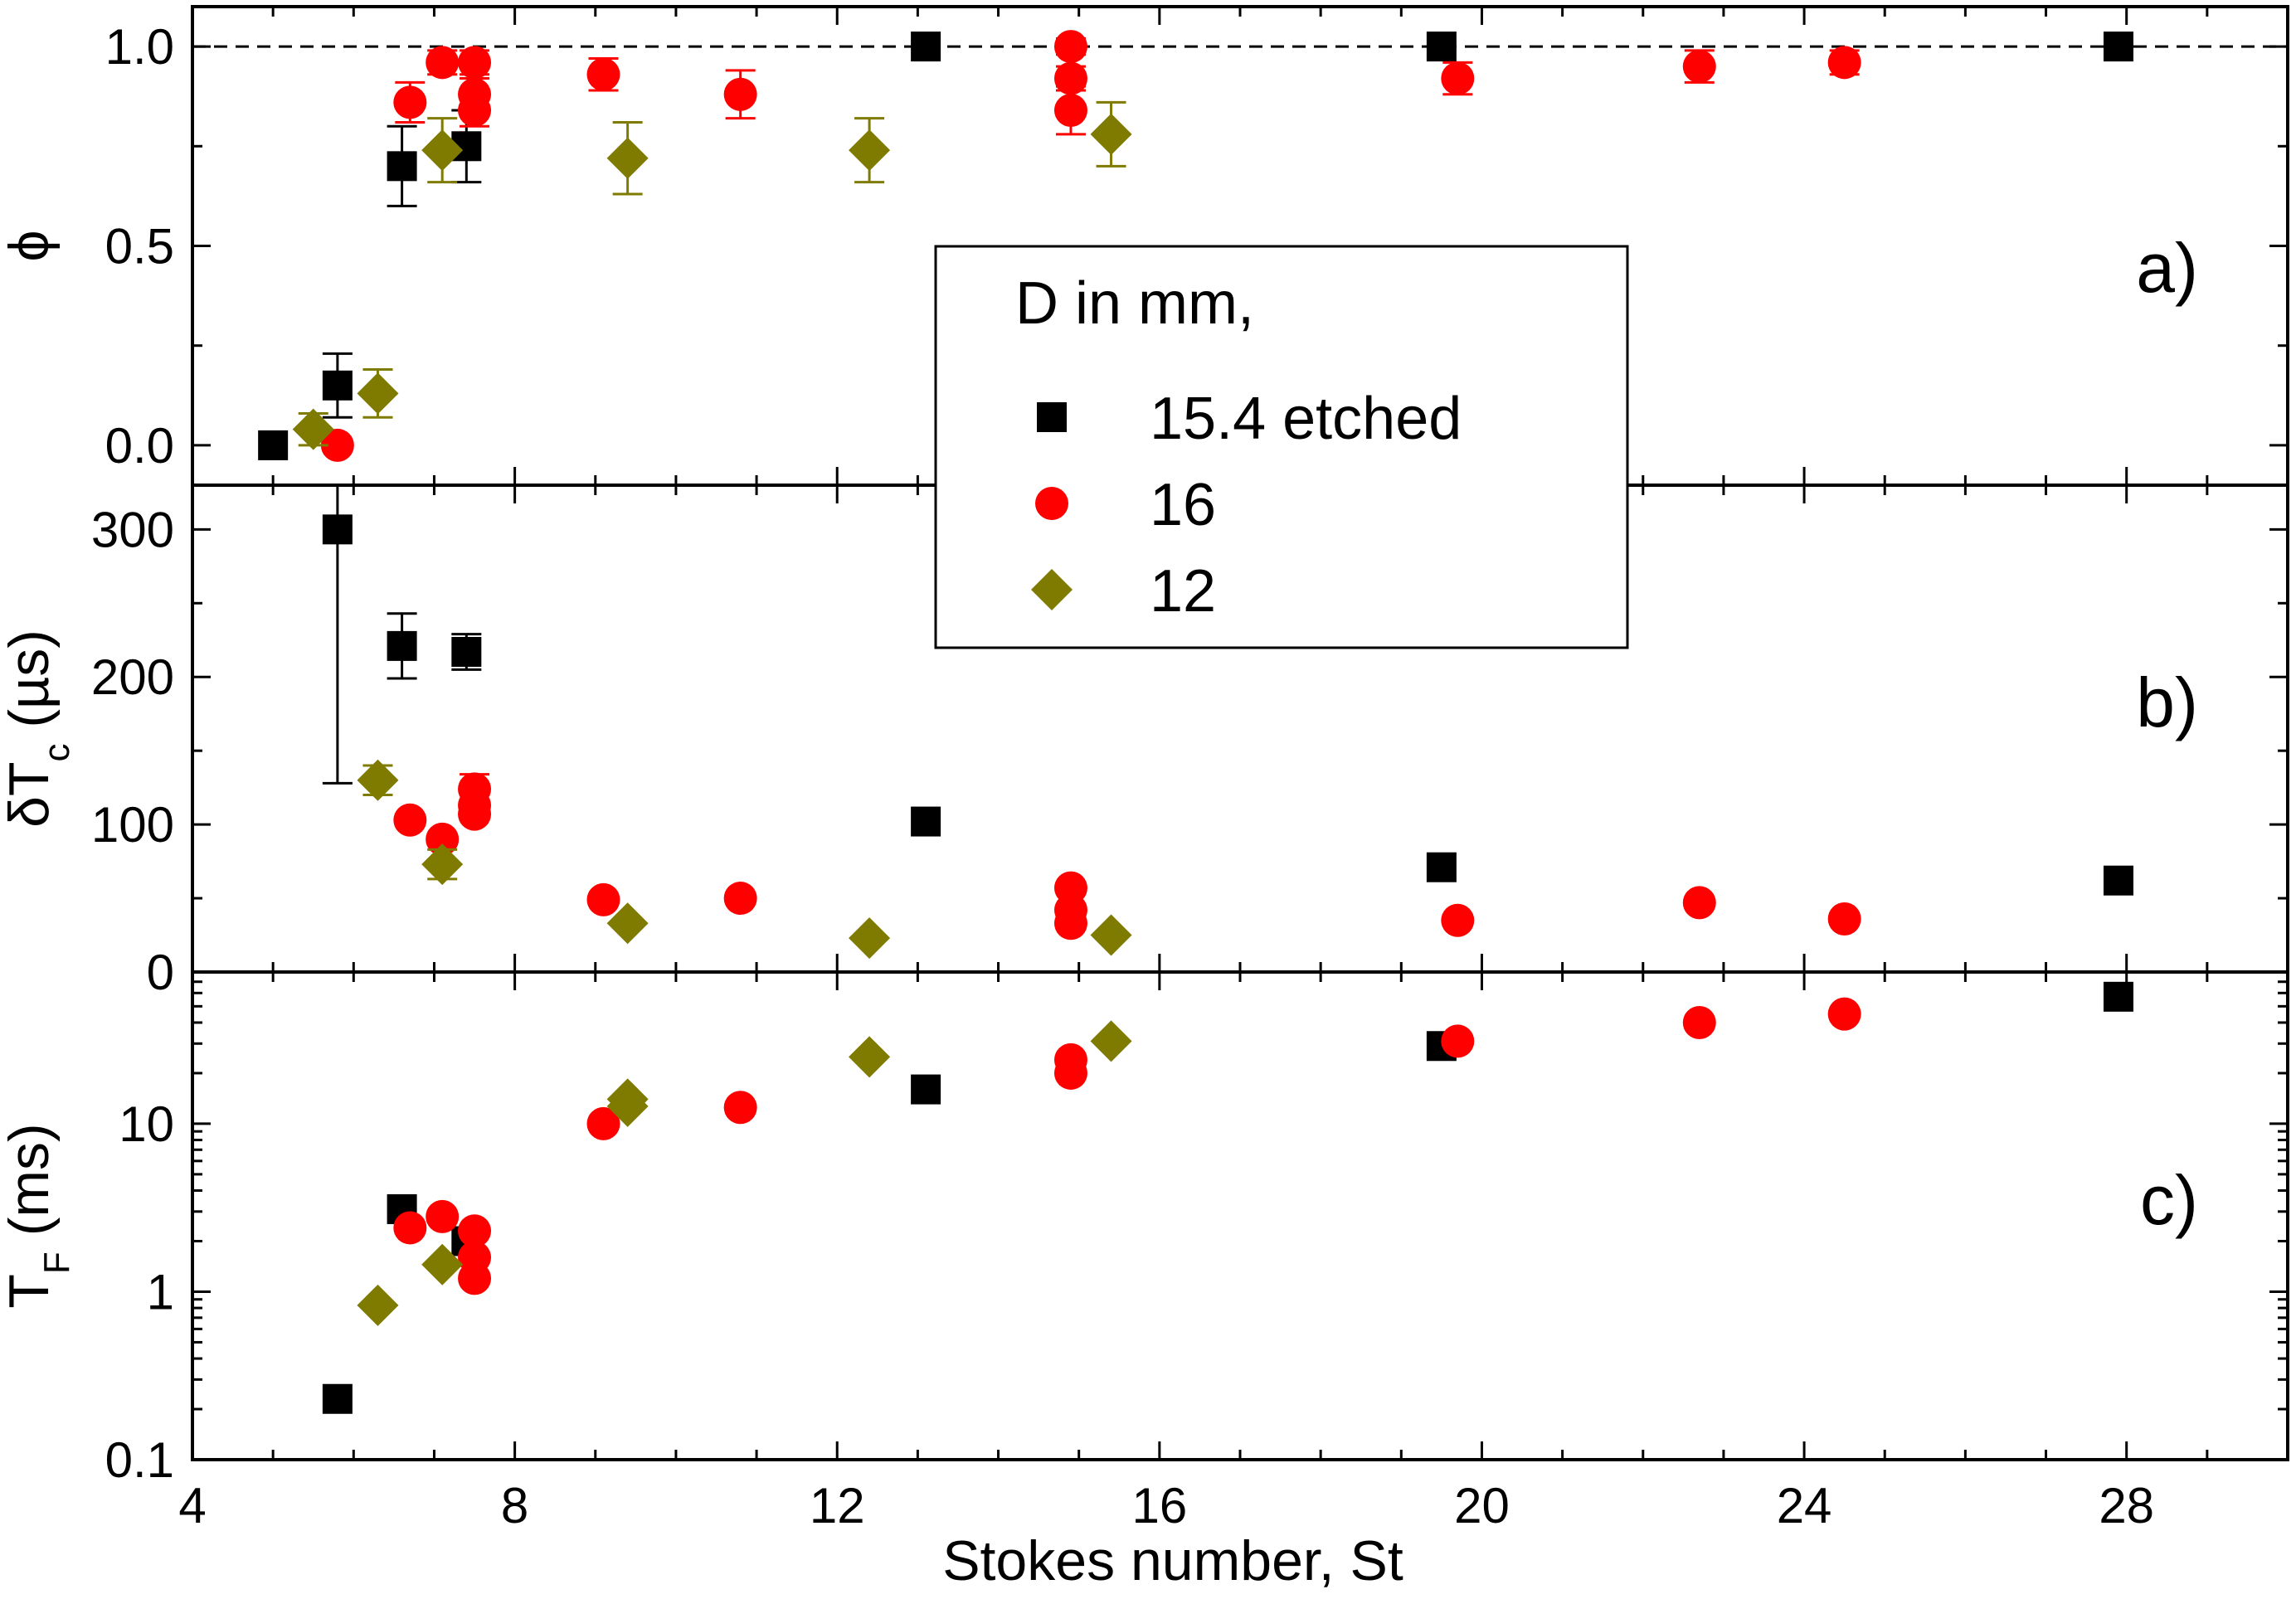 This screenshot has height=1599, width=2296. I want to click on y-tick-label: 10, so click(146, 1124).